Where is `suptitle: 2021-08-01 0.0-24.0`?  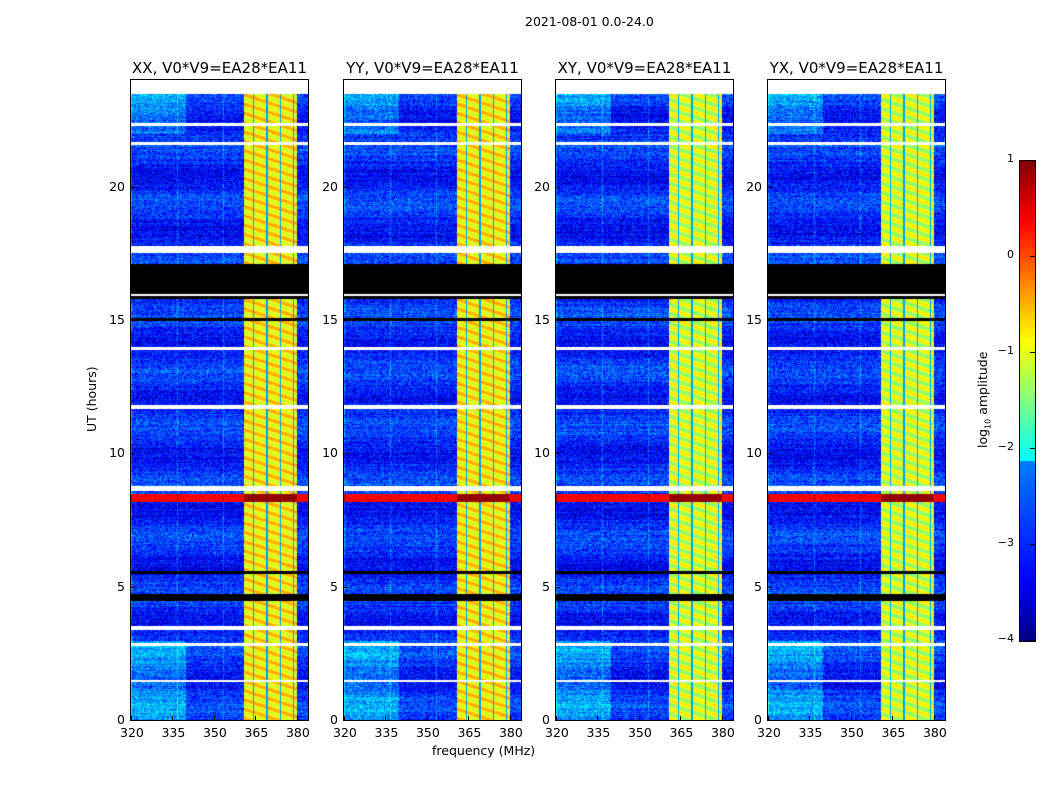 suptitle: 2021-08-01 0.0-24.0 is located at coordinates (589, 21).